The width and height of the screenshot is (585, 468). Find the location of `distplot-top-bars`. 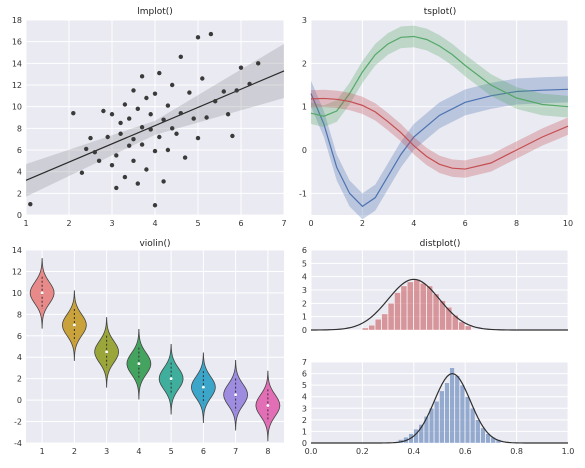

distplot-top-bars is located at coordinates (417, 305).